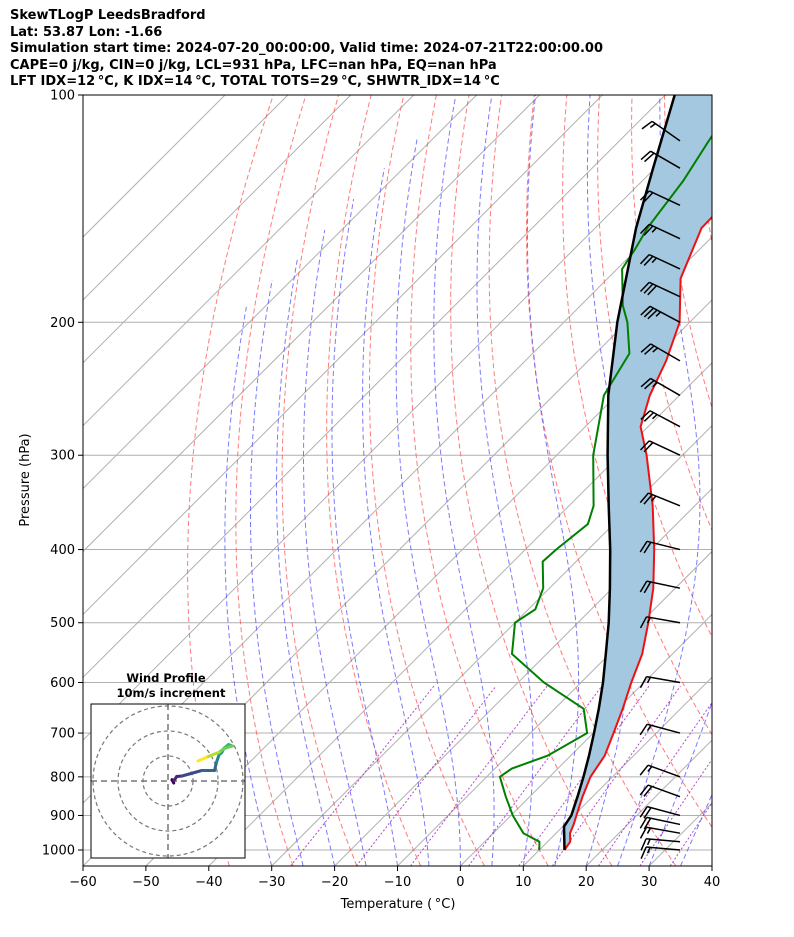 This screenshot has height=937, width=794. Describe the element at coordinates (62, 456) in the screenshot. I see `y-tick-label: 300` at that location.